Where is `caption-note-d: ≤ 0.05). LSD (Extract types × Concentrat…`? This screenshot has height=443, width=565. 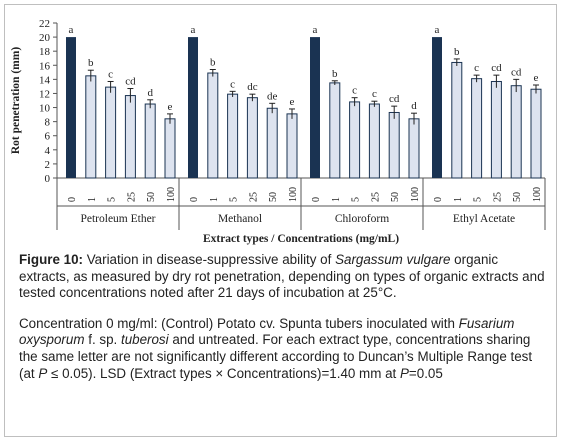 caption-note-d: ≤ 0.05). LSD (Extract types × Concentrat… is located at coordinates (223, 373).